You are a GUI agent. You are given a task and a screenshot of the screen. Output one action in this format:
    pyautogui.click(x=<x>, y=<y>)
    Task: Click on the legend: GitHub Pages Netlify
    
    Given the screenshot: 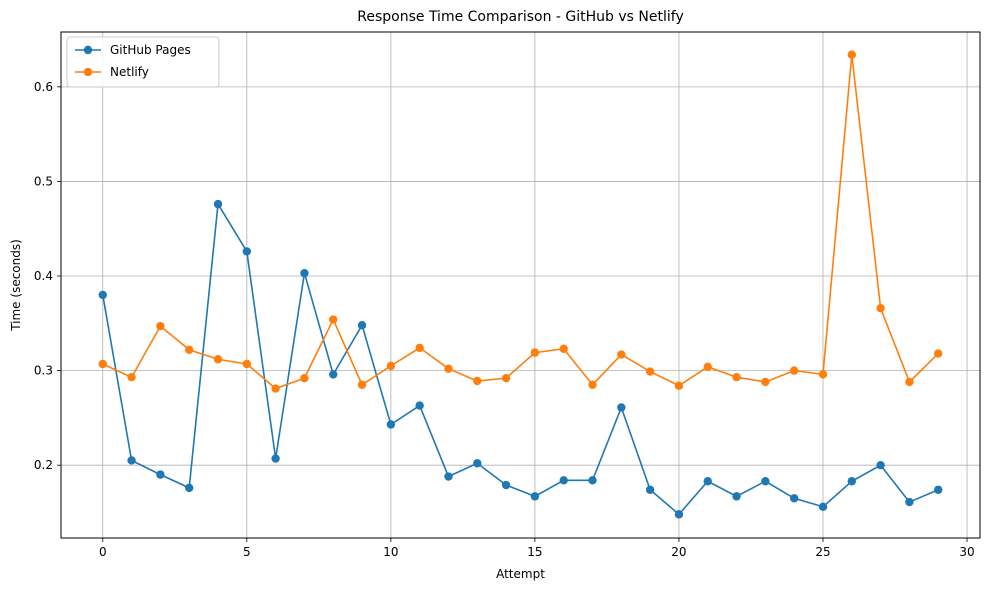 What is the action you would take?
    pyautogui.click(x=143, y=62)
    